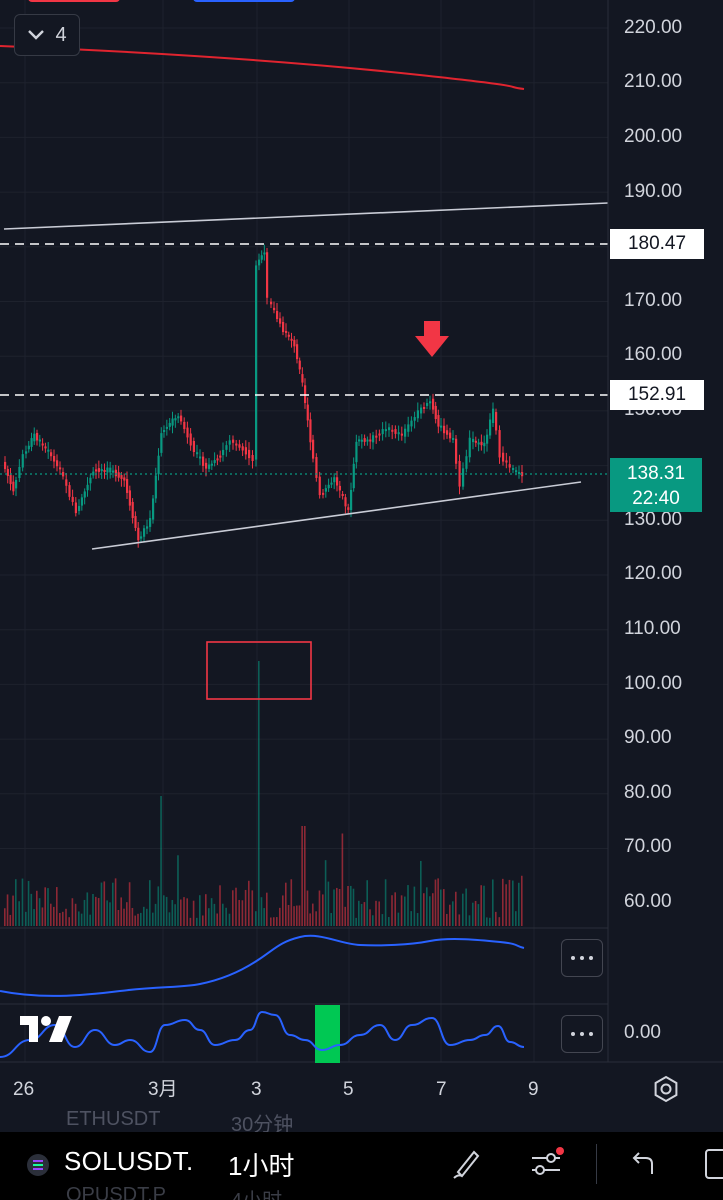 This screenshot has width=723, height=1200. Describe the element at coordinates (24, 1089) in the screenshot. I see `date-tick: 26` at that location.